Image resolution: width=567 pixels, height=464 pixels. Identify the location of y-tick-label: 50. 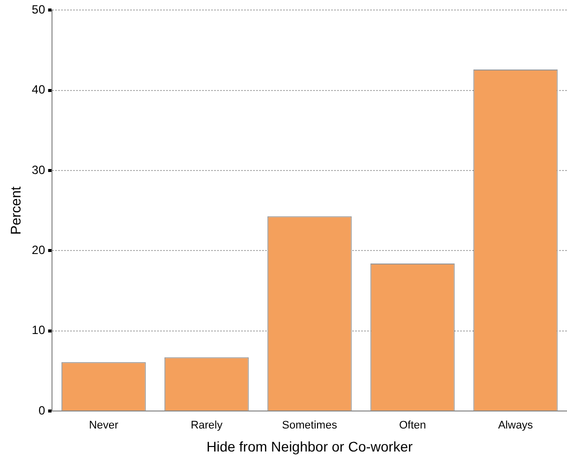
(39, 9).